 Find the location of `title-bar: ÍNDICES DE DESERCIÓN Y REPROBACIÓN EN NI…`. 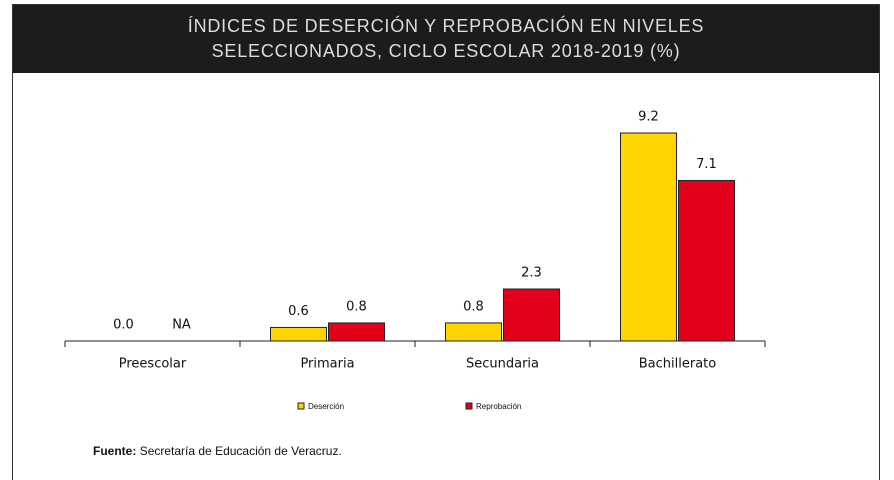

title-bar: ÍNDICES DE DESERCIÓN Y REPROBACIÓN EN NI… is located at coordinates (446, 39).